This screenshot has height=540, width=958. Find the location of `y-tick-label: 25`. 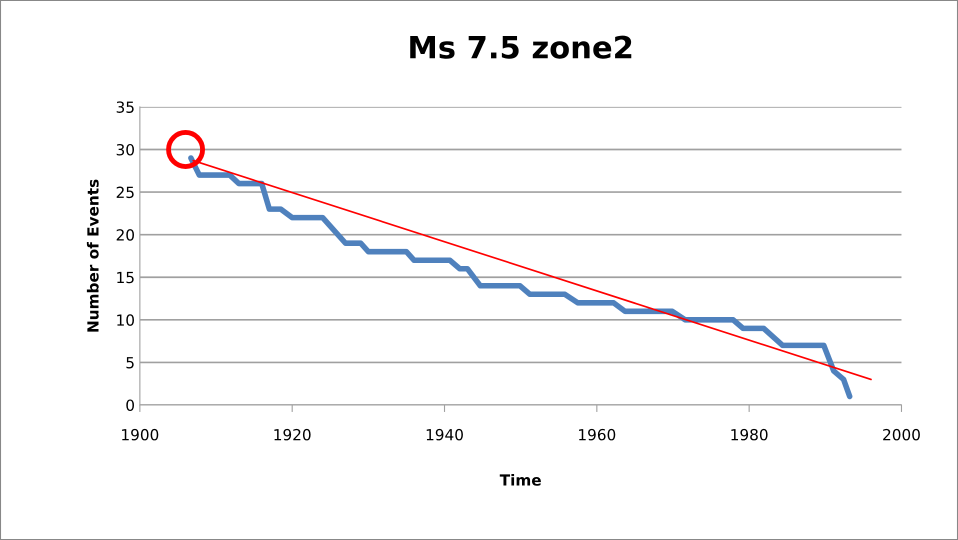

y-tick-label: 25 is located at coordinates (125, 192).